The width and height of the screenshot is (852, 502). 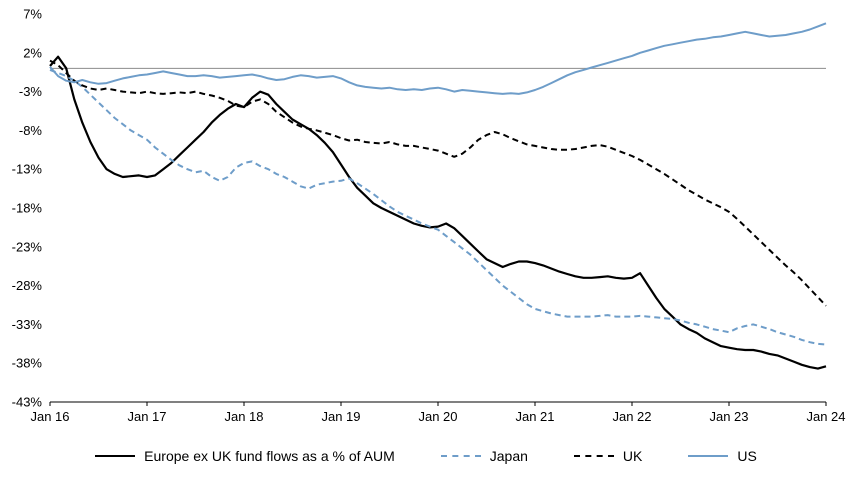 I want to click on y-axis-tick-label: -43%, so click(x=27, y=402).